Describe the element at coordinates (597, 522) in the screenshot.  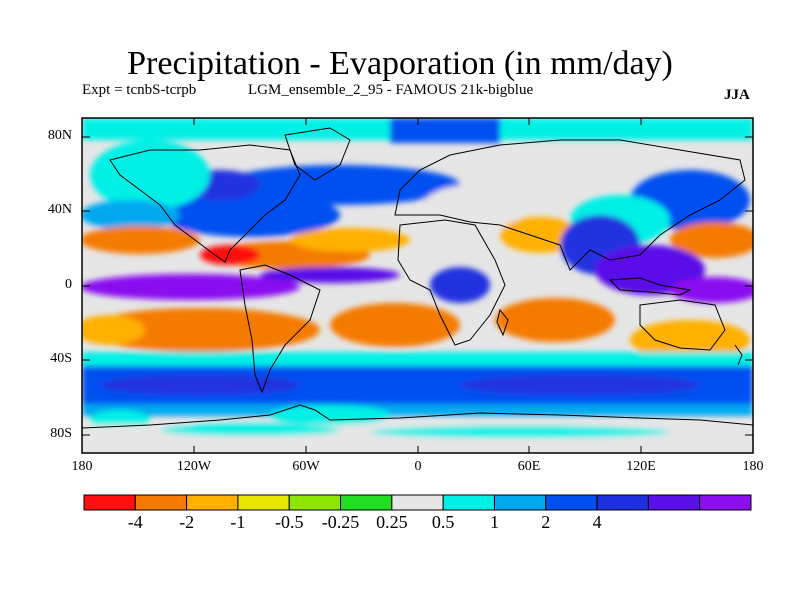
I see `colorbar-label: 4` at that location.